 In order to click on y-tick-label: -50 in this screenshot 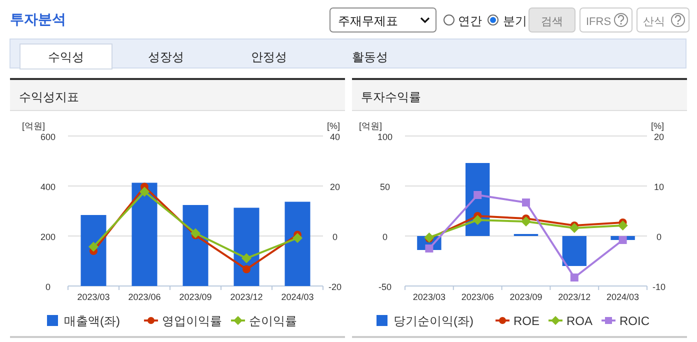, I will do `click(385, 287)`.